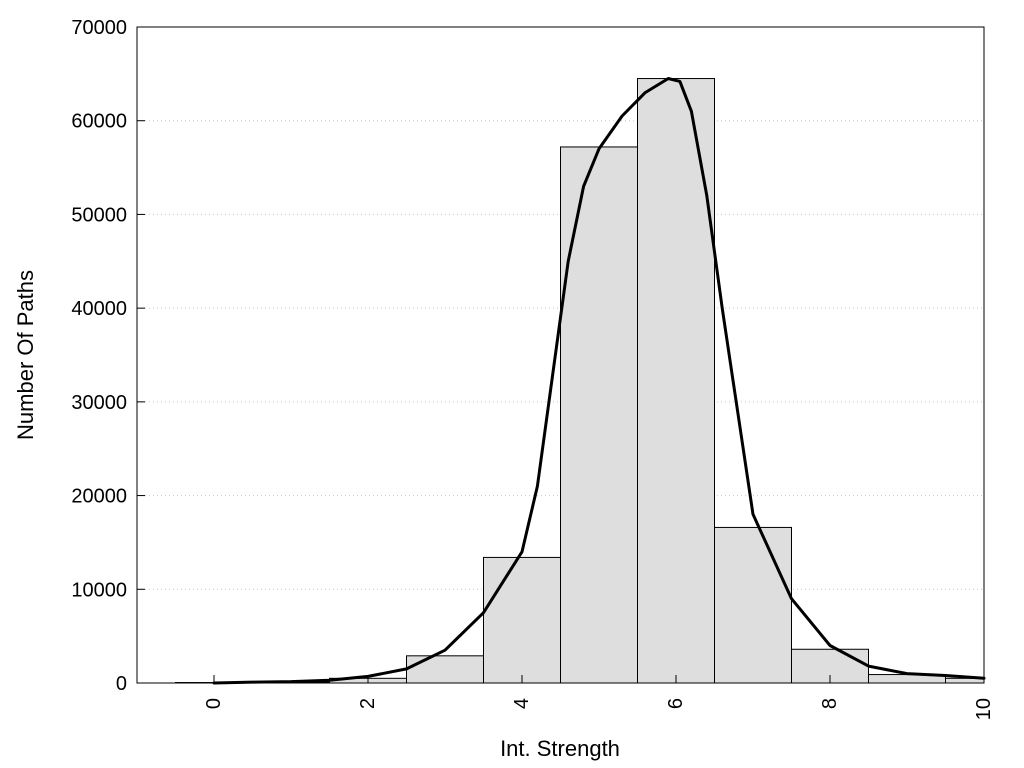  What do you see at coordinates (99, 215) in the screenshot?
I see `y-tick-label: 50000` at bounding box center [99, 215].